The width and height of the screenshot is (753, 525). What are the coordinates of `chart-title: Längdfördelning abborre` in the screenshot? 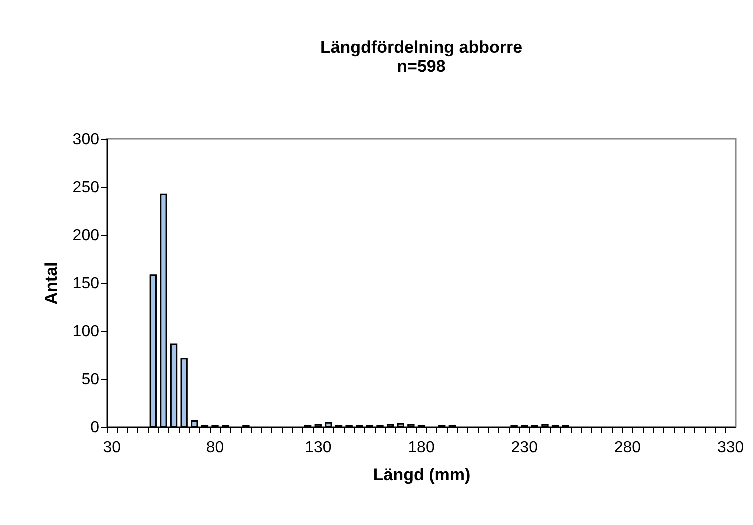 It's located at (421, 47).